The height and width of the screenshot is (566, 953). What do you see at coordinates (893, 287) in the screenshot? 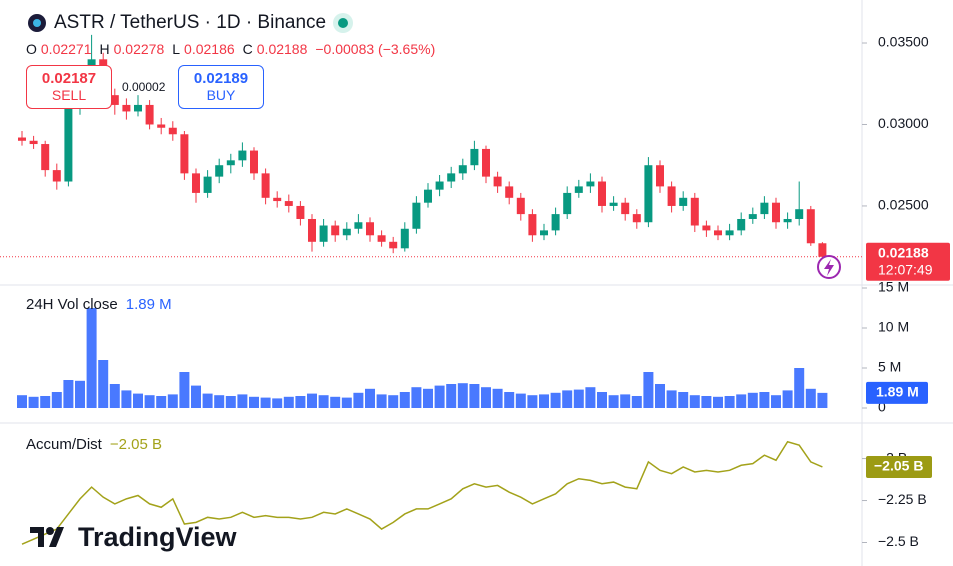
I see `y-tick-label: 15 M` at bounding box center [893, 287].